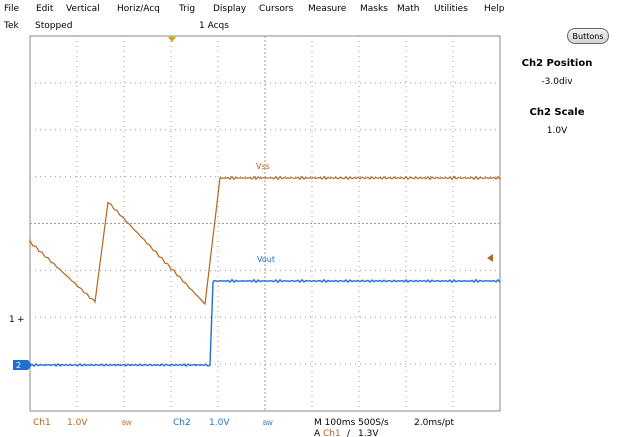 The image size is (618, 437). What do you see at coordinates (187, 9) in the screenshot?
I see `menu-trig: Trig` at bounding box center [187, 9].